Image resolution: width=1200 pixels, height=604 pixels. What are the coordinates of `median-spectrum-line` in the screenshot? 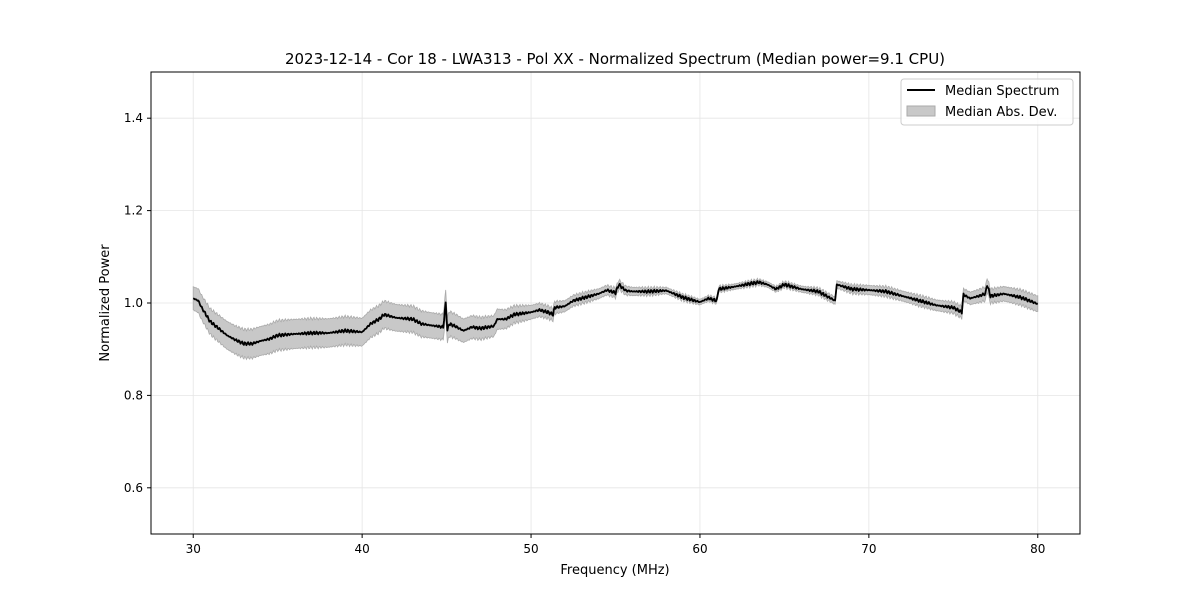 It's located at (615, 313).